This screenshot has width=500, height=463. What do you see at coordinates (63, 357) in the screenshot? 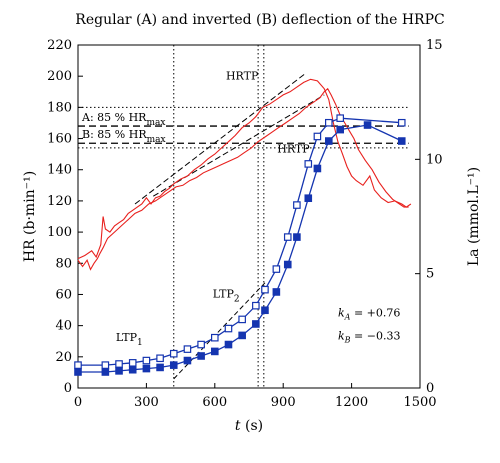
I see `y-left-tick-label: 20` at bounding box center [63, 357].